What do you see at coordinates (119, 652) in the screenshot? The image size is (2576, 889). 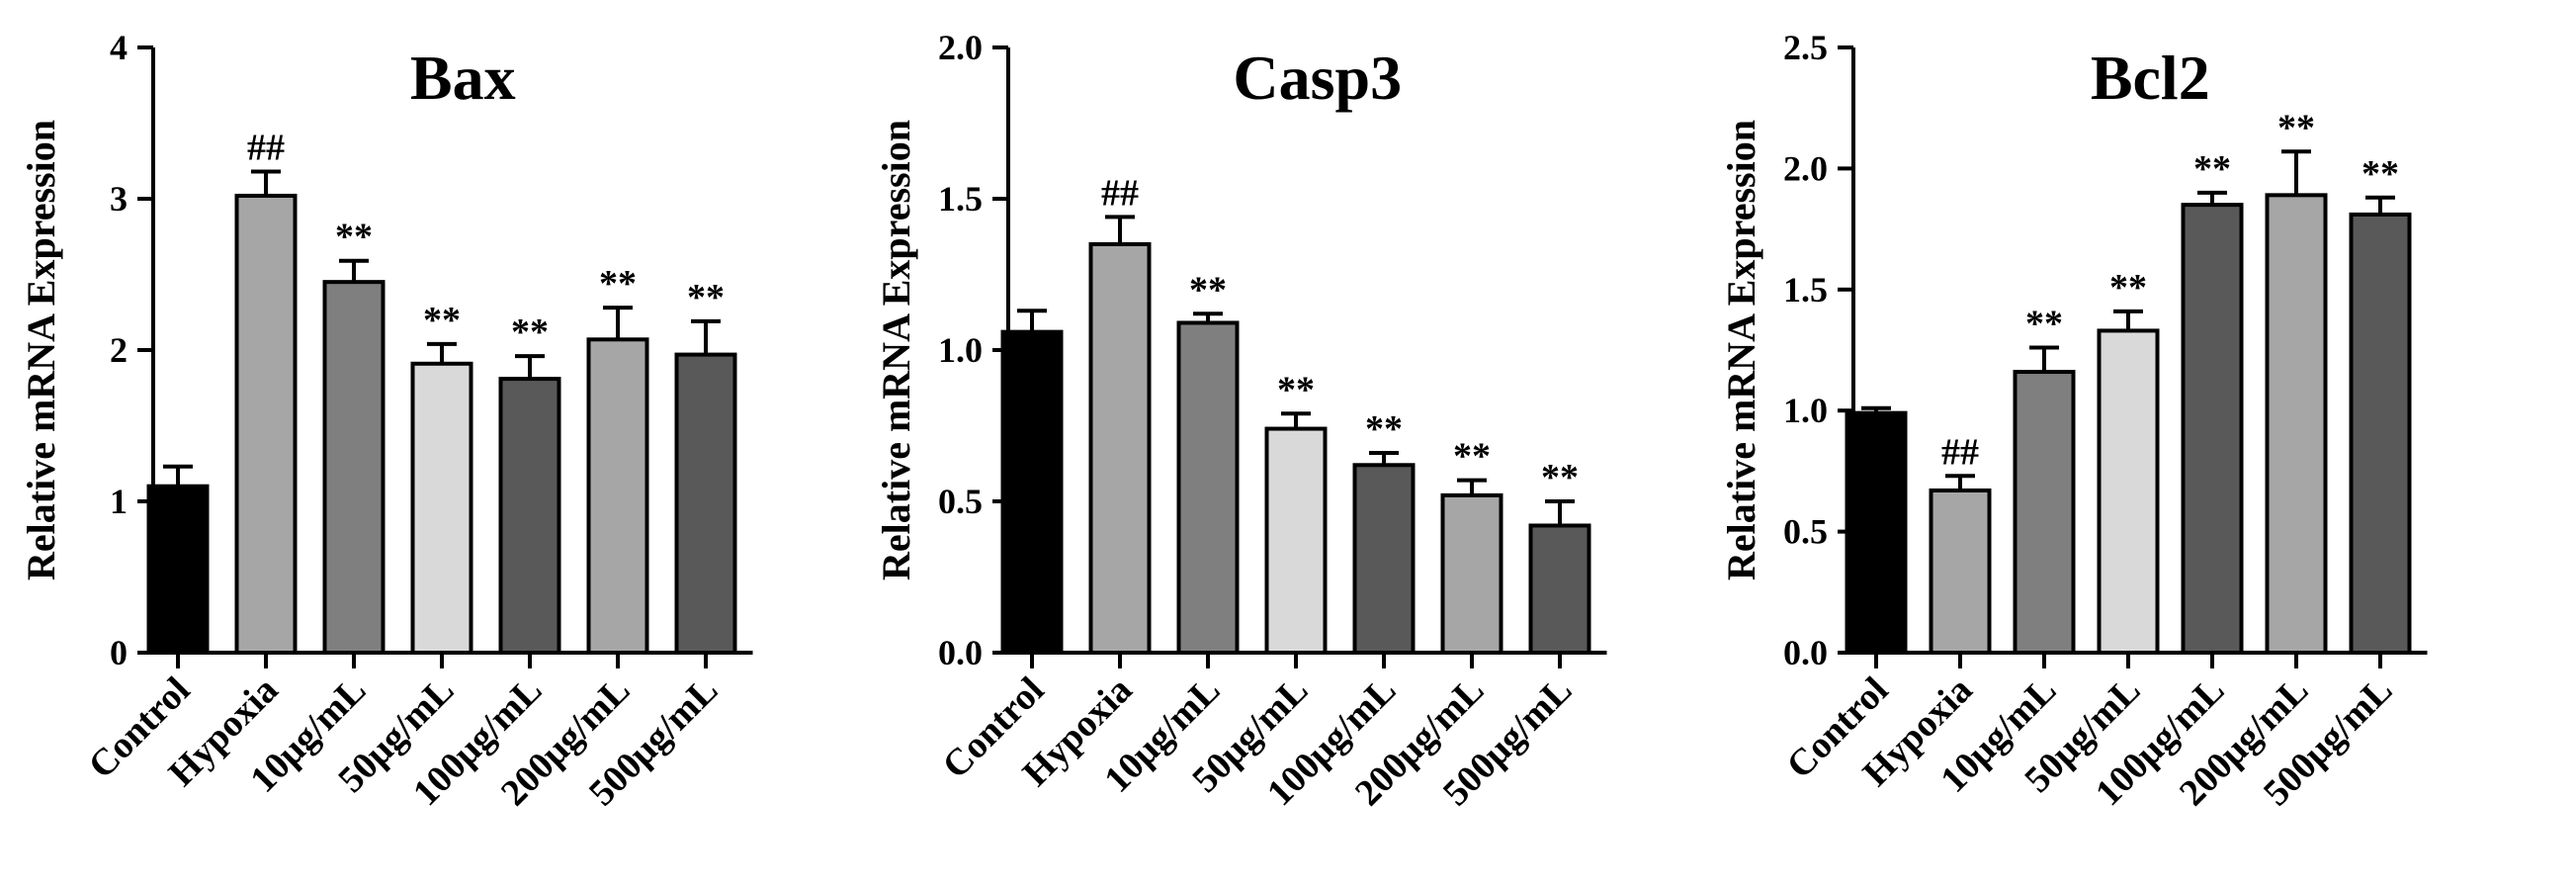 I see `y-tick-label: 0` at bounding box center [119, 652].